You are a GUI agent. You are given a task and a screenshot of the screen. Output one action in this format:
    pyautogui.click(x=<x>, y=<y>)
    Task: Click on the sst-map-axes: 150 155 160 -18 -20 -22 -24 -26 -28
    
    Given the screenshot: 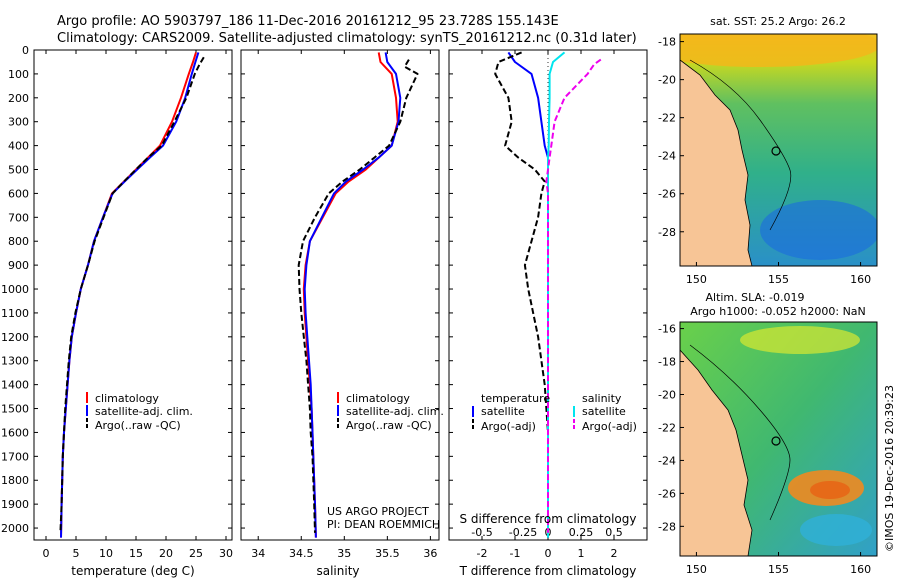 What is the action you would take?
    pyautogui.click(x=764, y=161)
    